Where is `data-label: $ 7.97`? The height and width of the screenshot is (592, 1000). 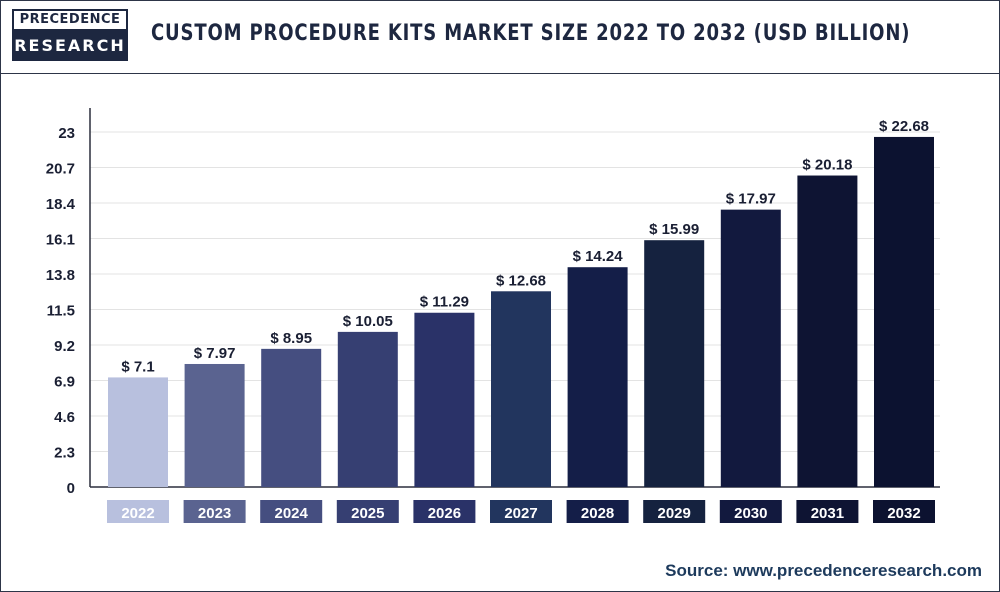
data-label: $ 7.97 is located at coordinates (215, 353).